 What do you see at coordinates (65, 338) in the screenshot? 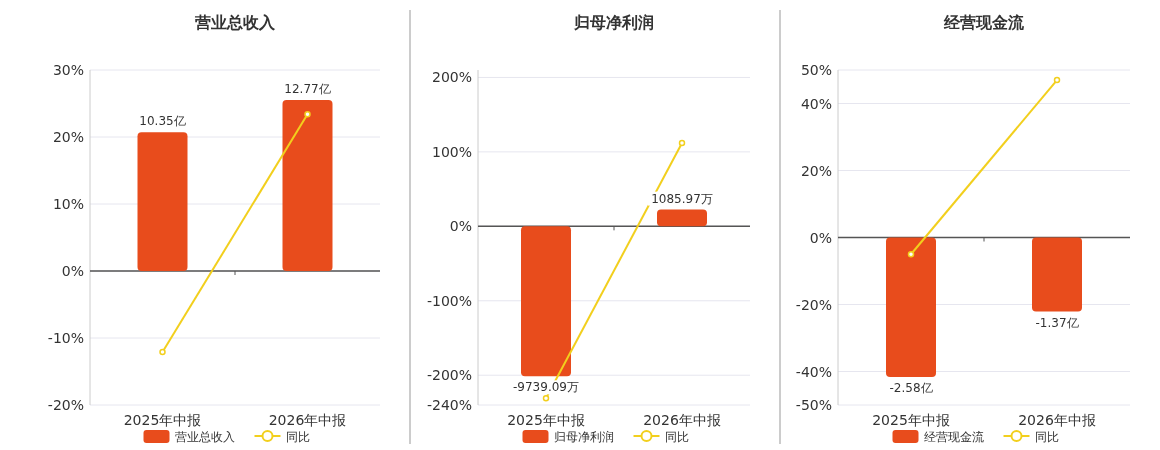
I see `y-tick-label: -10%` at bounding box center [65, 338].